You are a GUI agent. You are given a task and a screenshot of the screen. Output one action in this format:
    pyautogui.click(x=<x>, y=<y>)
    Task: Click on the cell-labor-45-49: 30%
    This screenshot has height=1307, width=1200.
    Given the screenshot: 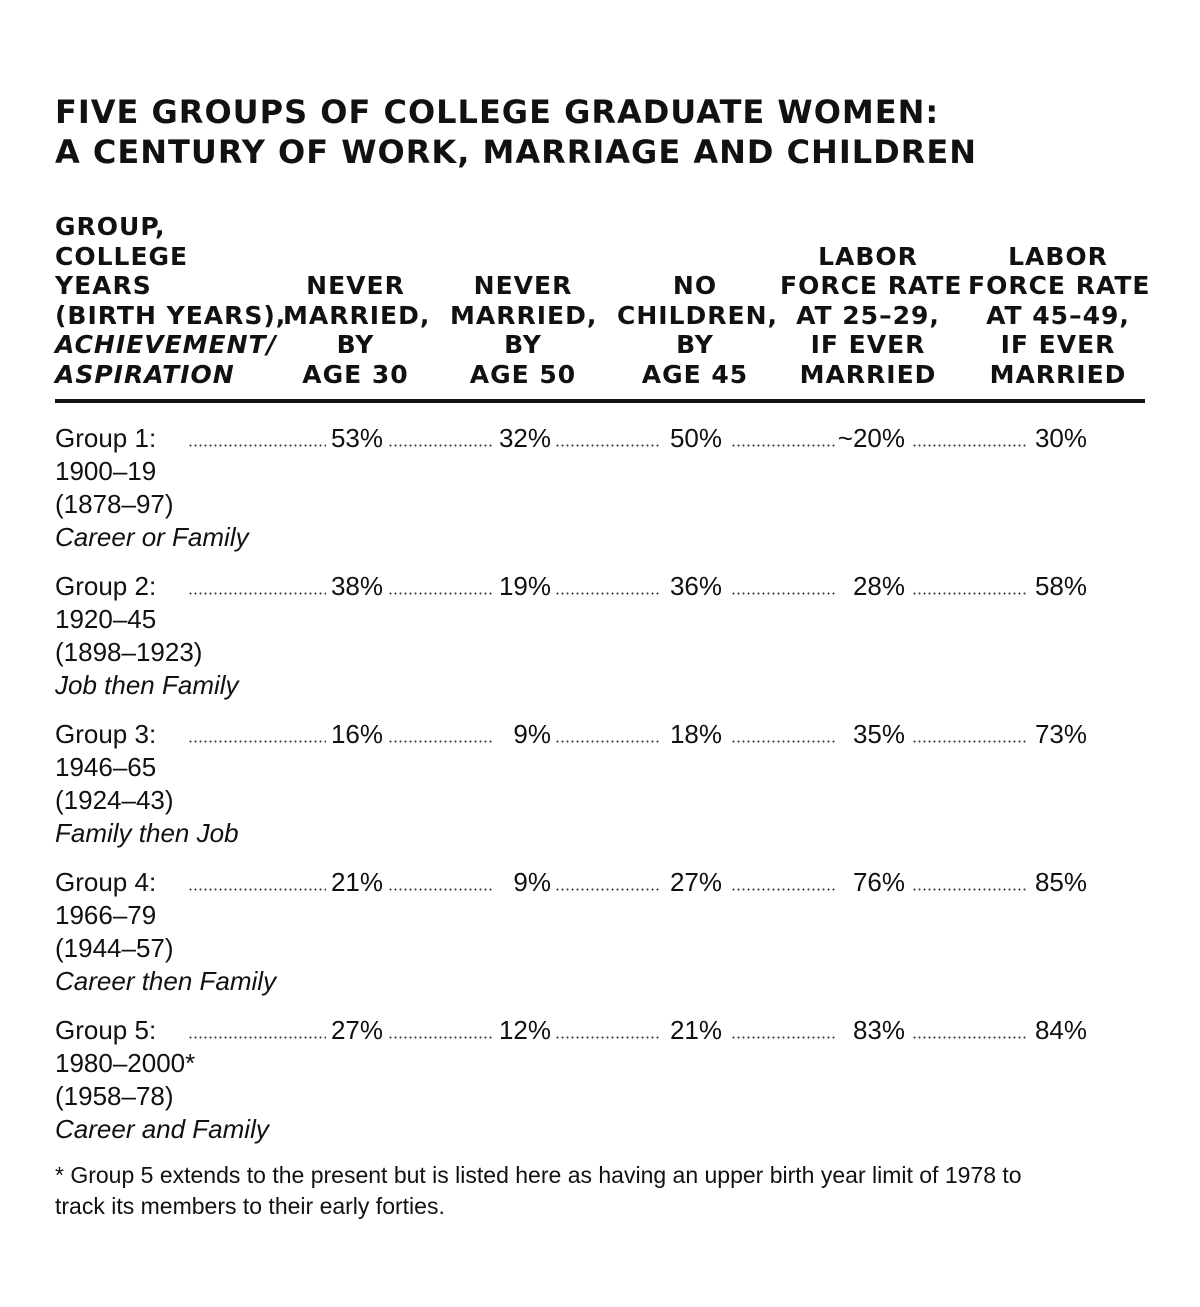 What is the action you would take?
    pyautogui.click(x=1060, y=438)
    